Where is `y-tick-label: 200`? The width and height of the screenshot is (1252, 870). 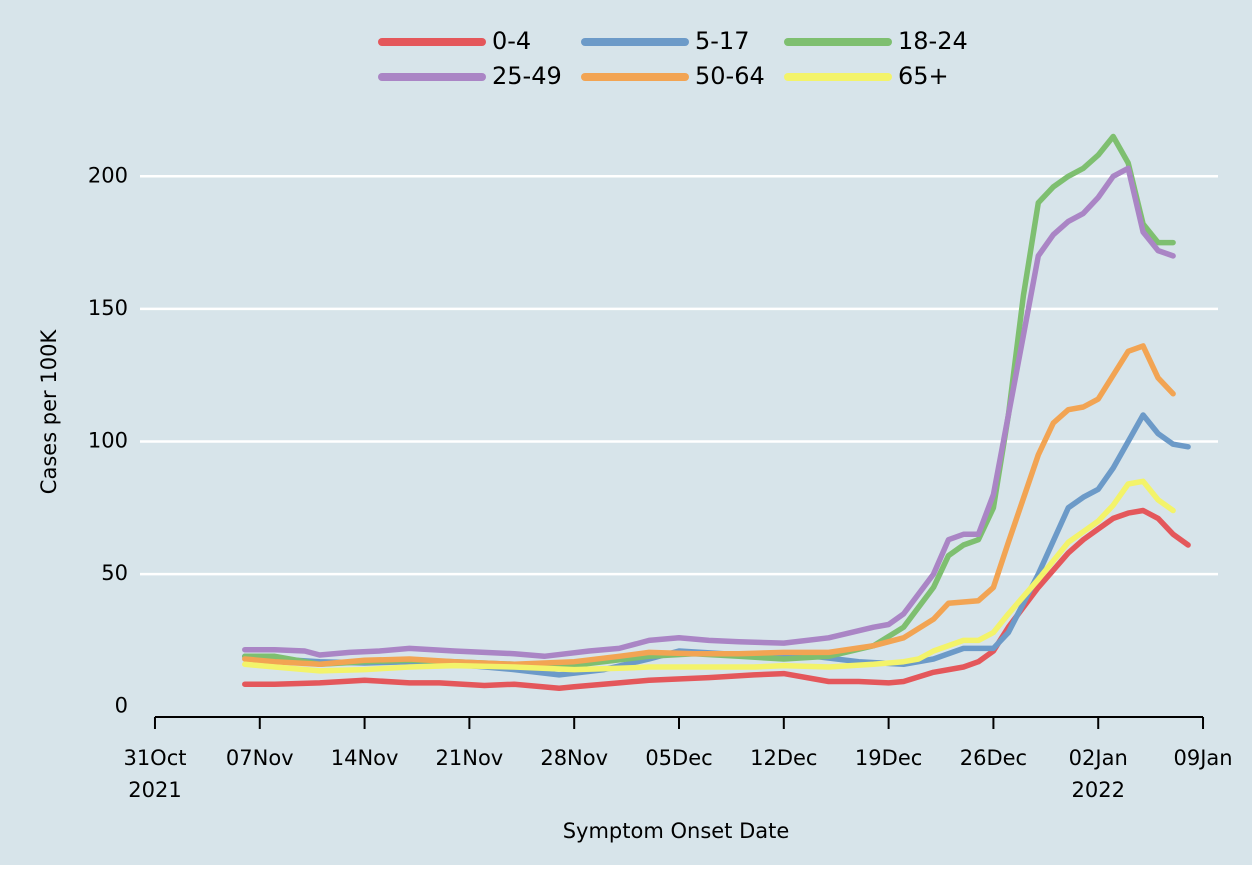
y-tick-label: 200 is located at coordinates (108, 175).